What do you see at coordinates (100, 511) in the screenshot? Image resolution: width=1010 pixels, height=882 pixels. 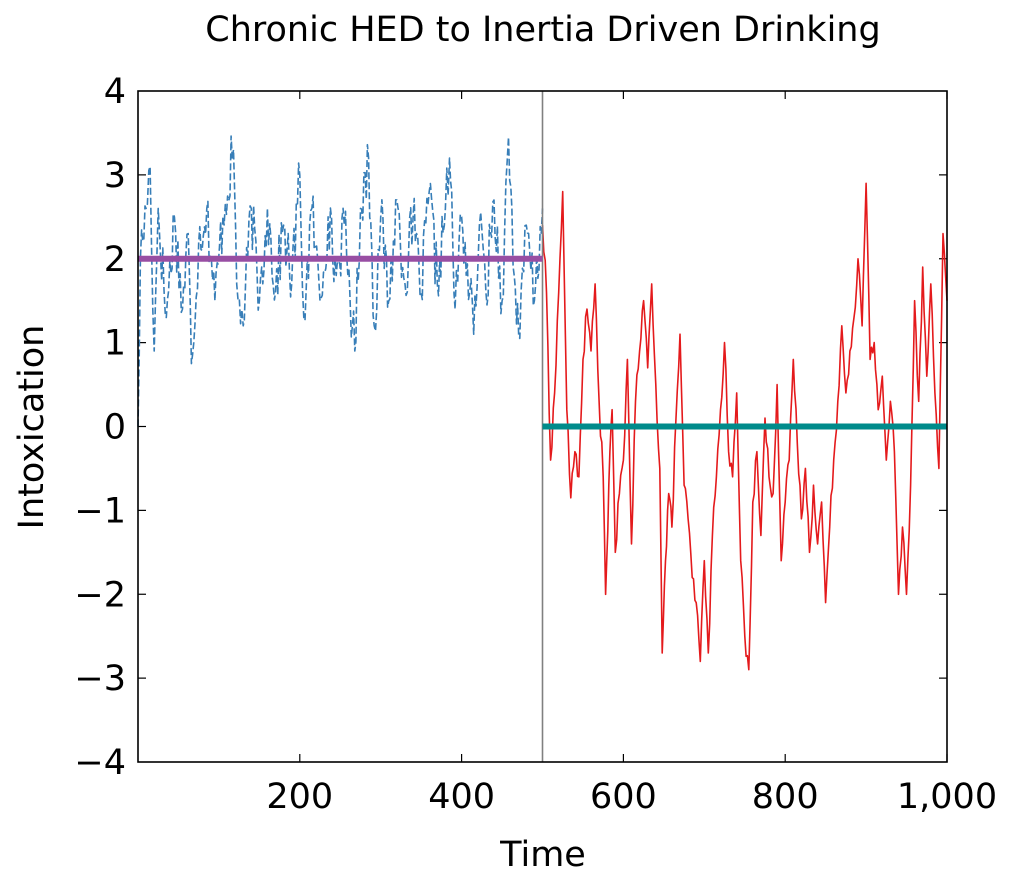 I see `y-tick-label: −1` at bounding box center [100, 511].